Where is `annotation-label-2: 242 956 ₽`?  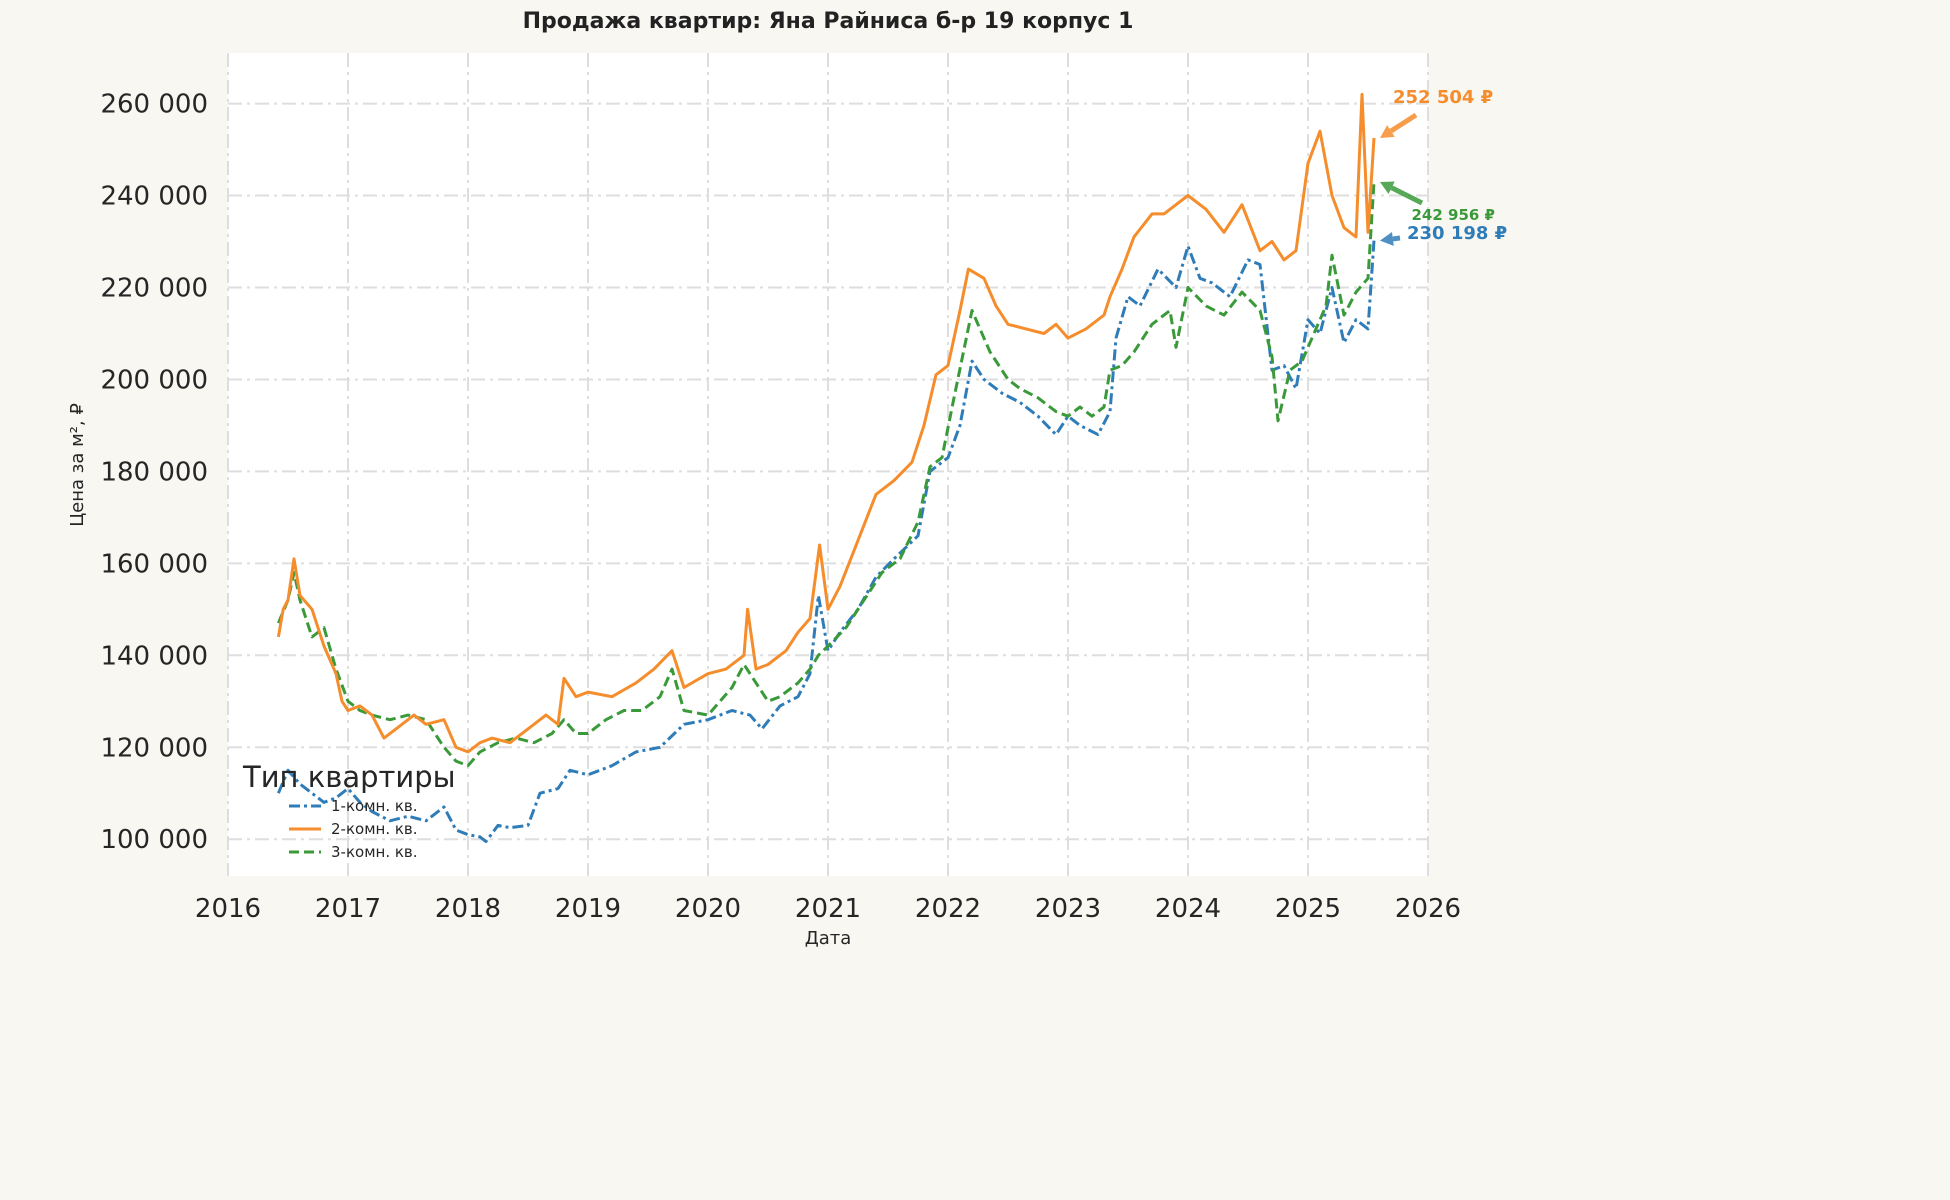 annotation-label-2: 242 956 ₽ is located at coordinates (1453, 215).